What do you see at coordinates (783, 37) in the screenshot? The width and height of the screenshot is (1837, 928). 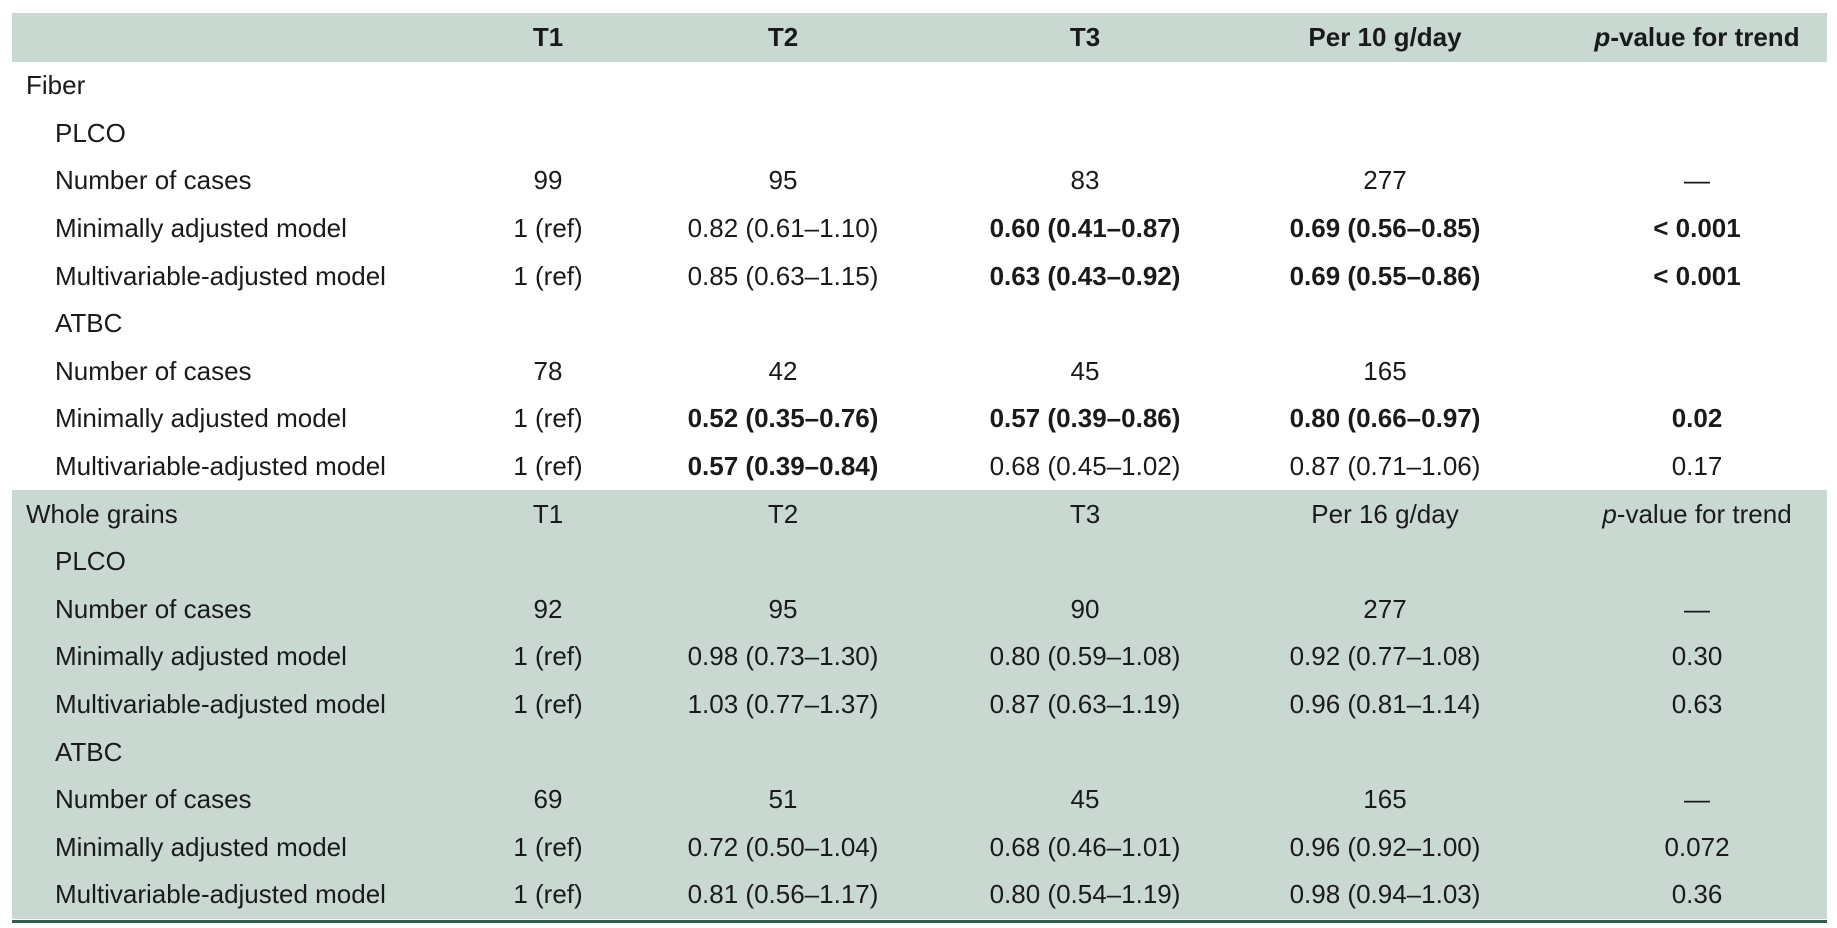 I see `header-t2: T2` at bounding box center [783, 37].